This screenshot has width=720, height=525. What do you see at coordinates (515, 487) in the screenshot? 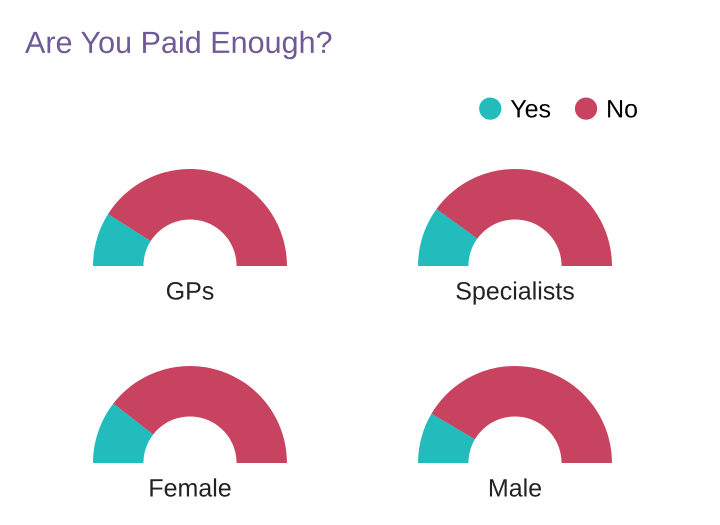
I see `slice-label: Male` at bounding box center [515, 487].